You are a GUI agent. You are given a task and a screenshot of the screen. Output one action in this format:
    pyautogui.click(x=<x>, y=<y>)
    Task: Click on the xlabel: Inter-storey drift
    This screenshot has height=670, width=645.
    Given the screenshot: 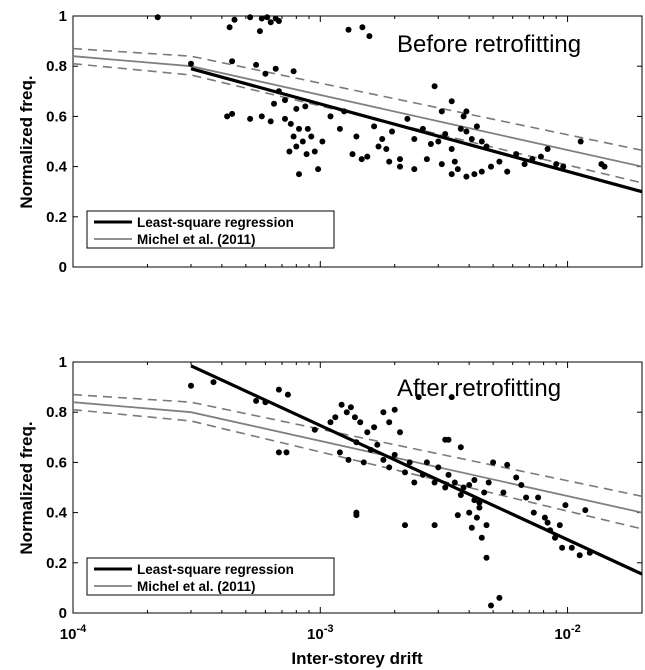 What is the action you would take?
    pyautogui.click(x=357, y=658)
    